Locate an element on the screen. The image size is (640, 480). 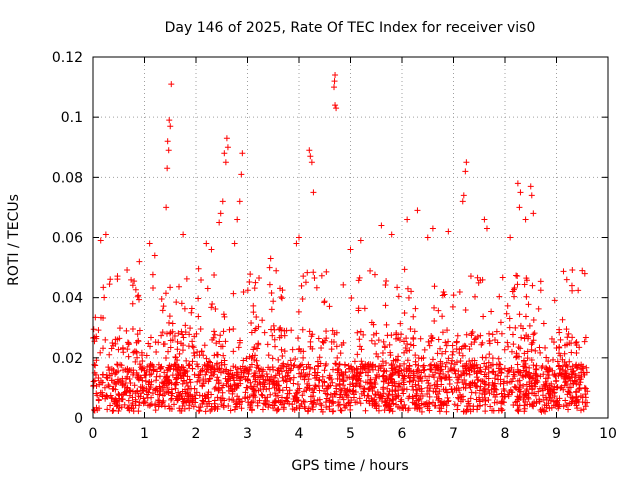
y-tick-label: 0.02 is located at coordinates (67, 359).